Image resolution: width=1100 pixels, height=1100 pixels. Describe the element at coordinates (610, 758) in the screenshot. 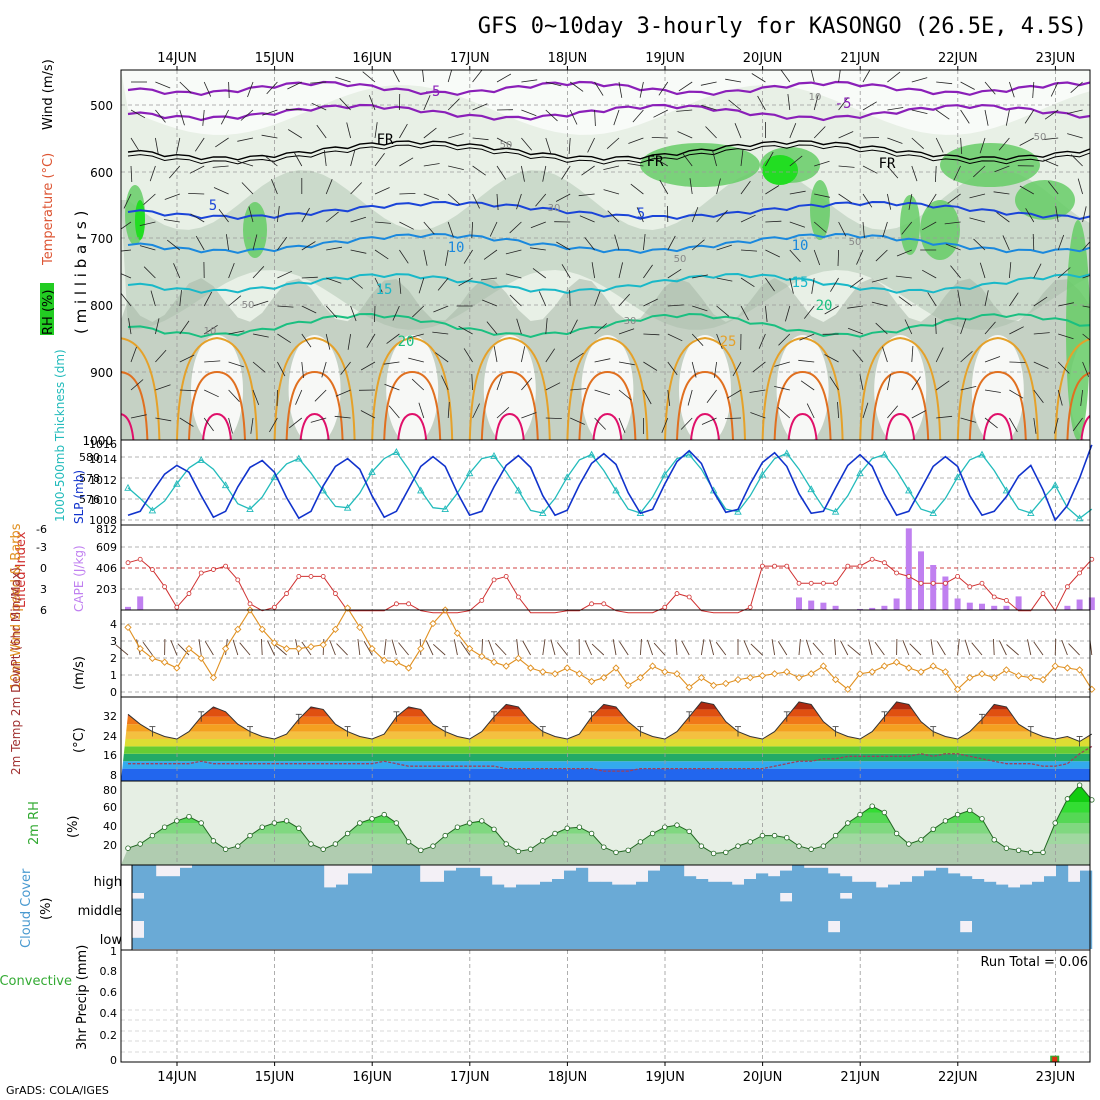

I see `dewpoint-line` at that location.